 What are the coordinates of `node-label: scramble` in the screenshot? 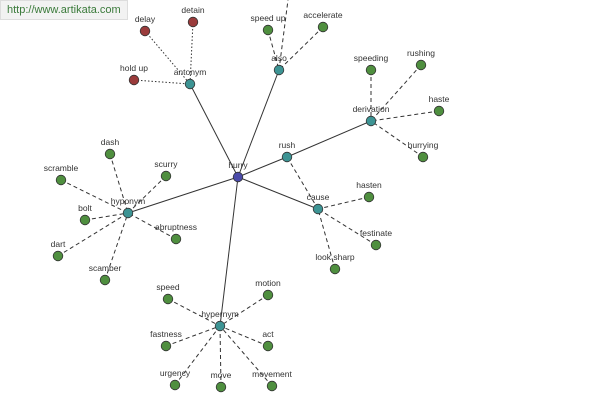 It's located at (61, 168).